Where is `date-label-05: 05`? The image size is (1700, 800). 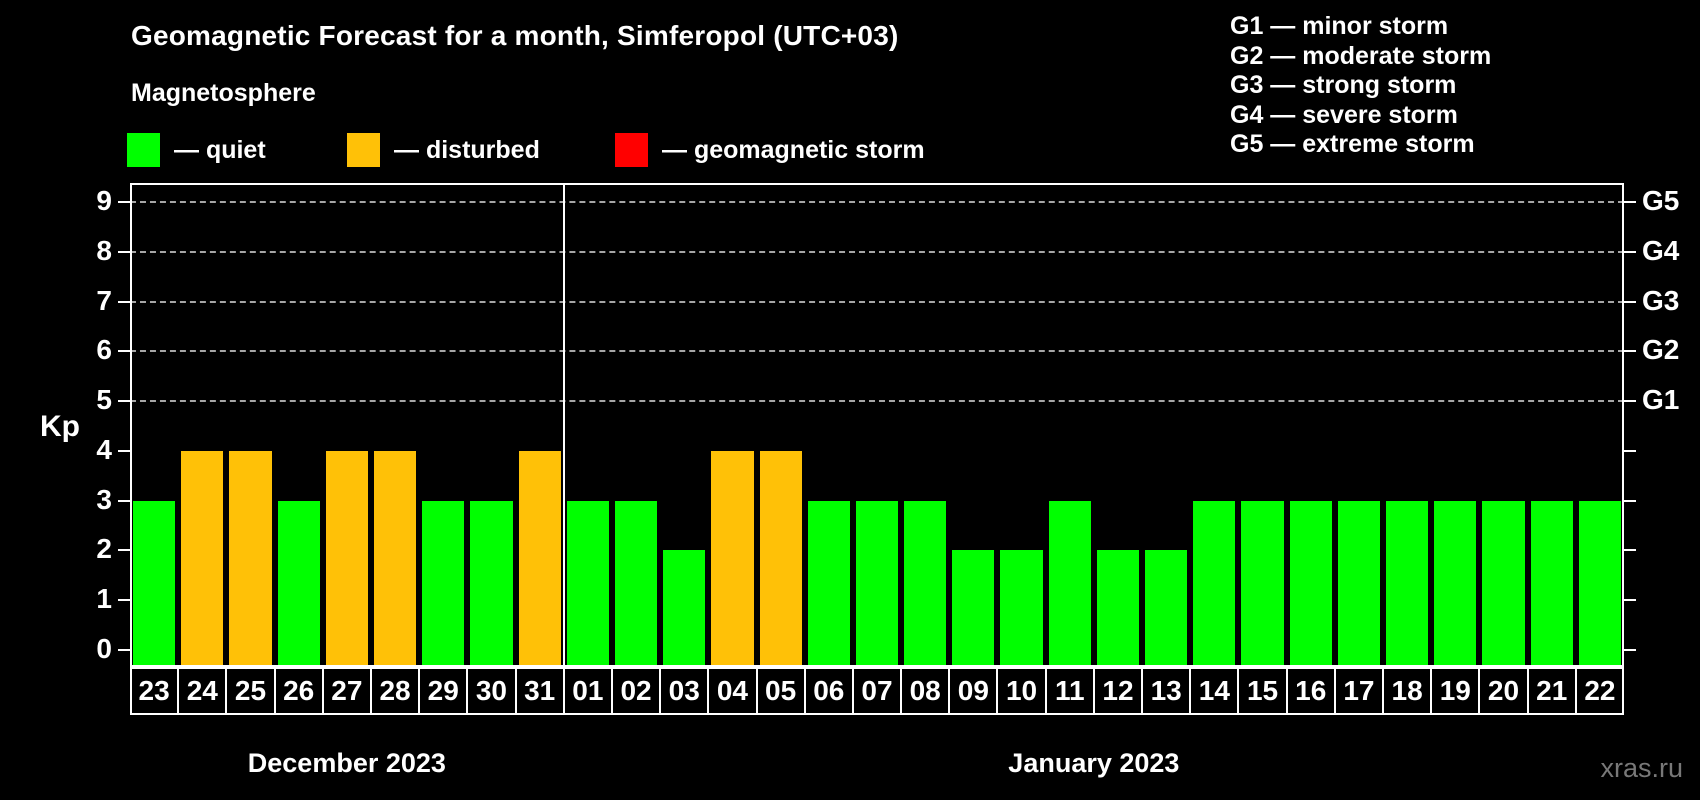
date-label-05: 05 is located at coordinates (781, 690).